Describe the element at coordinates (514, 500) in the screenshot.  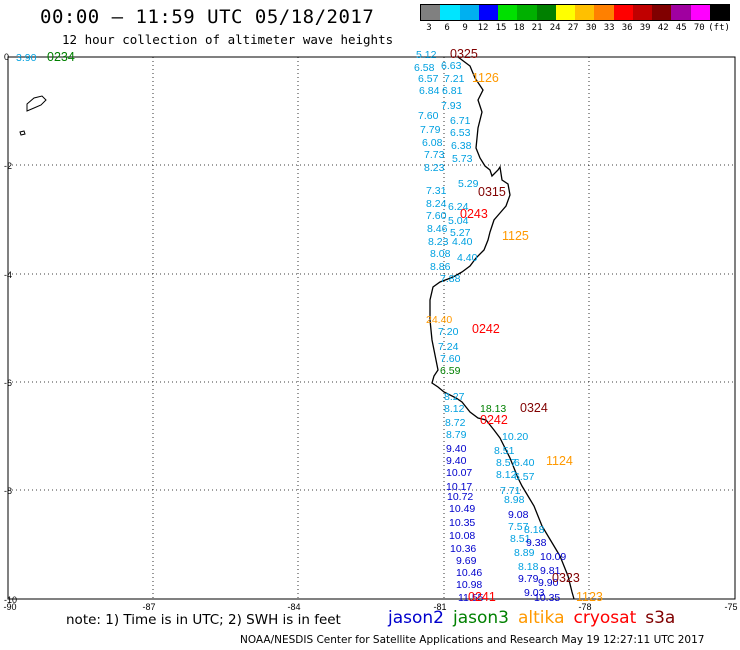
I see `wave-height-label: 8.98` at that location.